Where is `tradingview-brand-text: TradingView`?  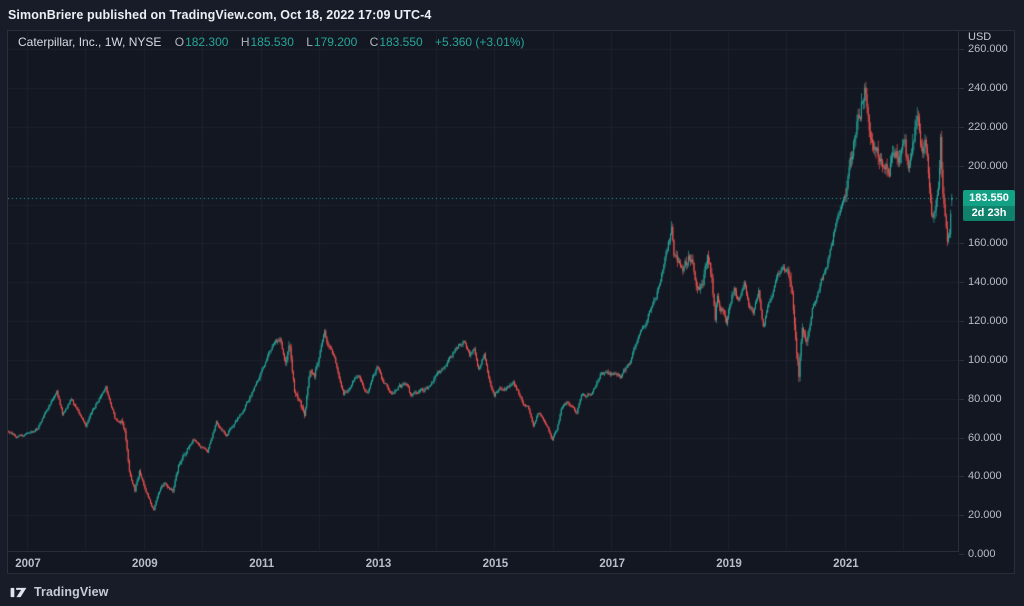
tradingview-brand-text: TradingView is located at coordinates (71, 592).